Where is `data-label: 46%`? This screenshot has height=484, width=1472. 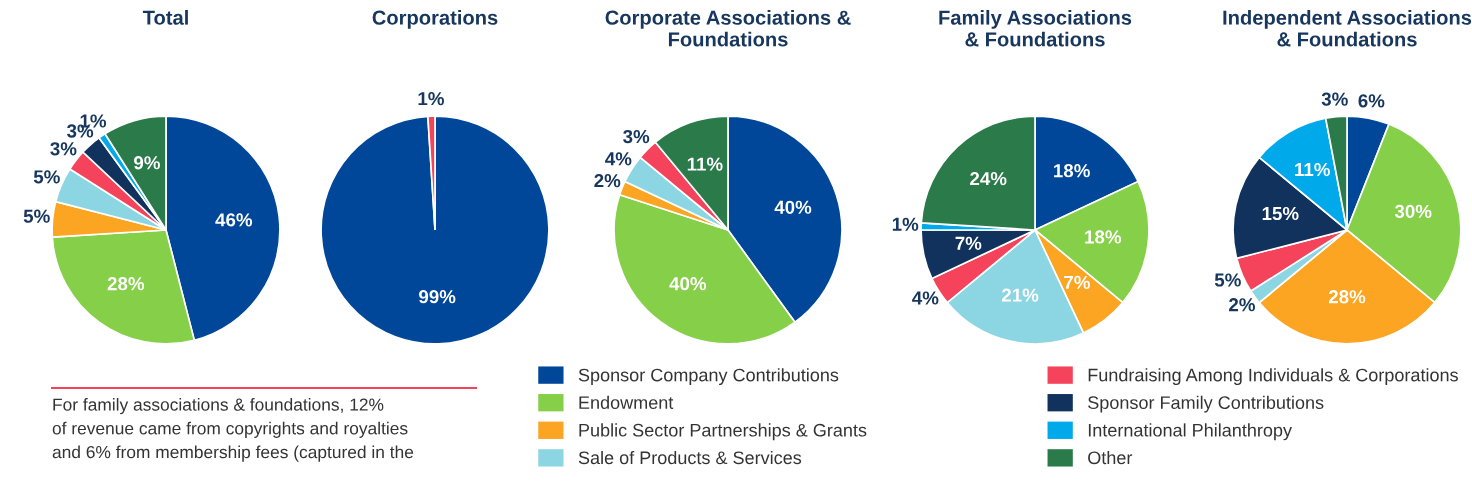 data-label: 46% is located at coordinates (234, 220).